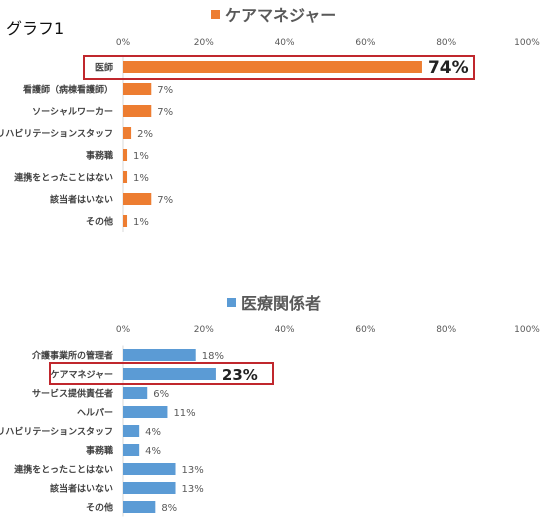  I want to click on chart-title: ケアマネジャー, so click(280, 15).